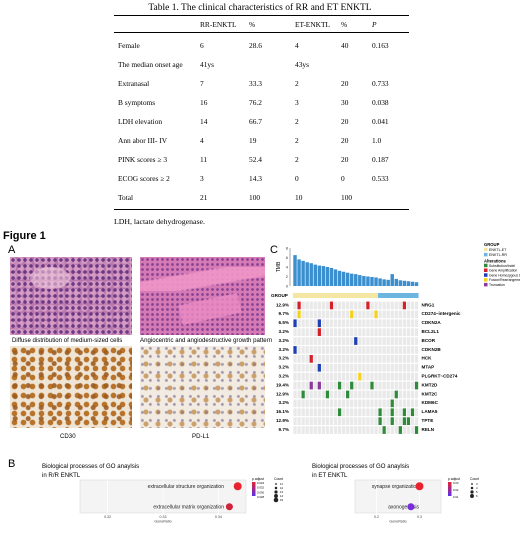  What do you see at coordinates (255, 83) in the screenshot?
I see `table-cell: 33.3` at bounding box center [255, 83].